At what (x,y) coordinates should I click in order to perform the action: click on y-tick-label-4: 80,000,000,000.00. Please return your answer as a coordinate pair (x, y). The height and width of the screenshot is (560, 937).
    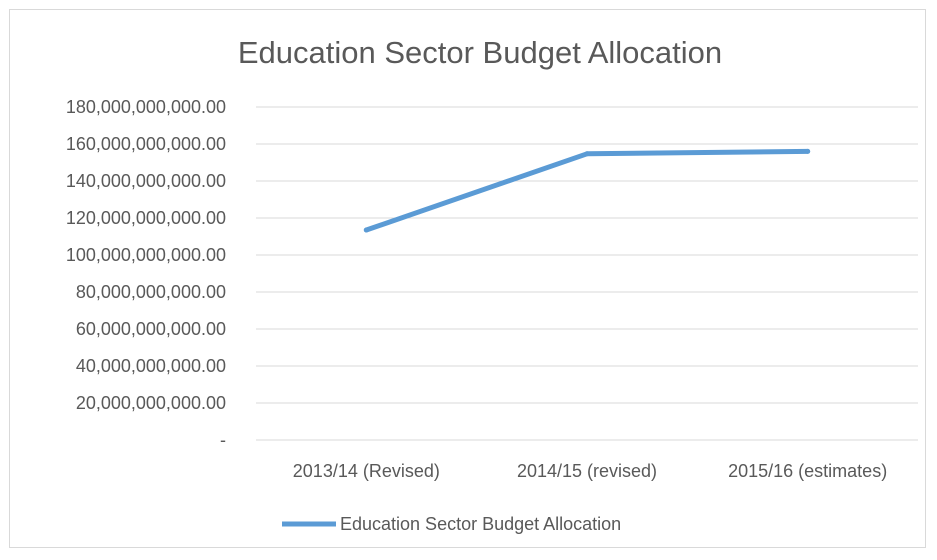
    Looking at the image, I should click on (151, 292).